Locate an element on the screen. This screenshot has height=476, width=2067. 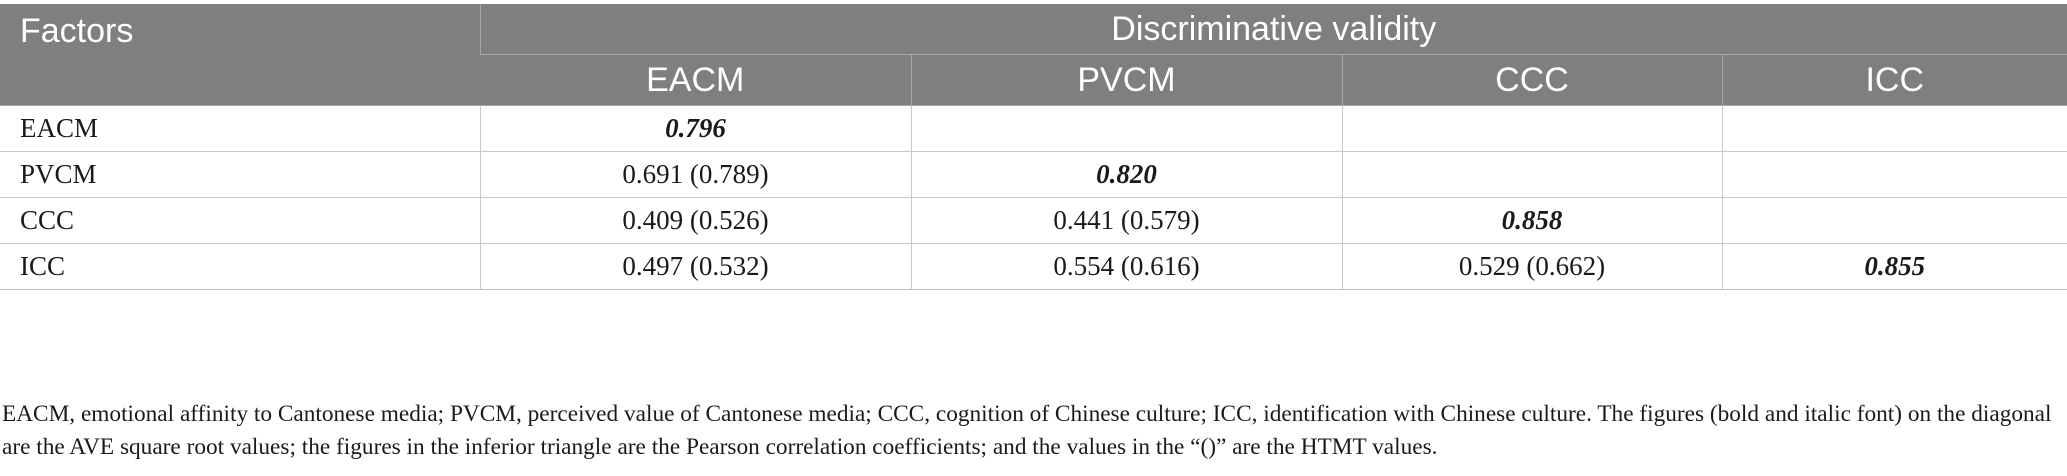
table-row-ccc: CCC 0.409 (0.526) 0.441 (0.579) 0.858 is located at coordinates (1033, 220).